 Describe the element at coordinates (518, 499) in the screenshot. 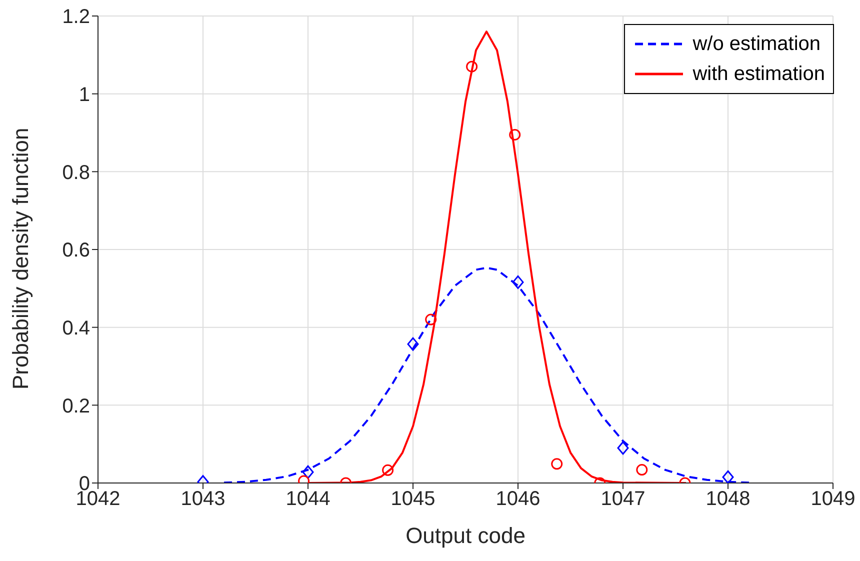

I see `x-tick-label: 1046` at that location.